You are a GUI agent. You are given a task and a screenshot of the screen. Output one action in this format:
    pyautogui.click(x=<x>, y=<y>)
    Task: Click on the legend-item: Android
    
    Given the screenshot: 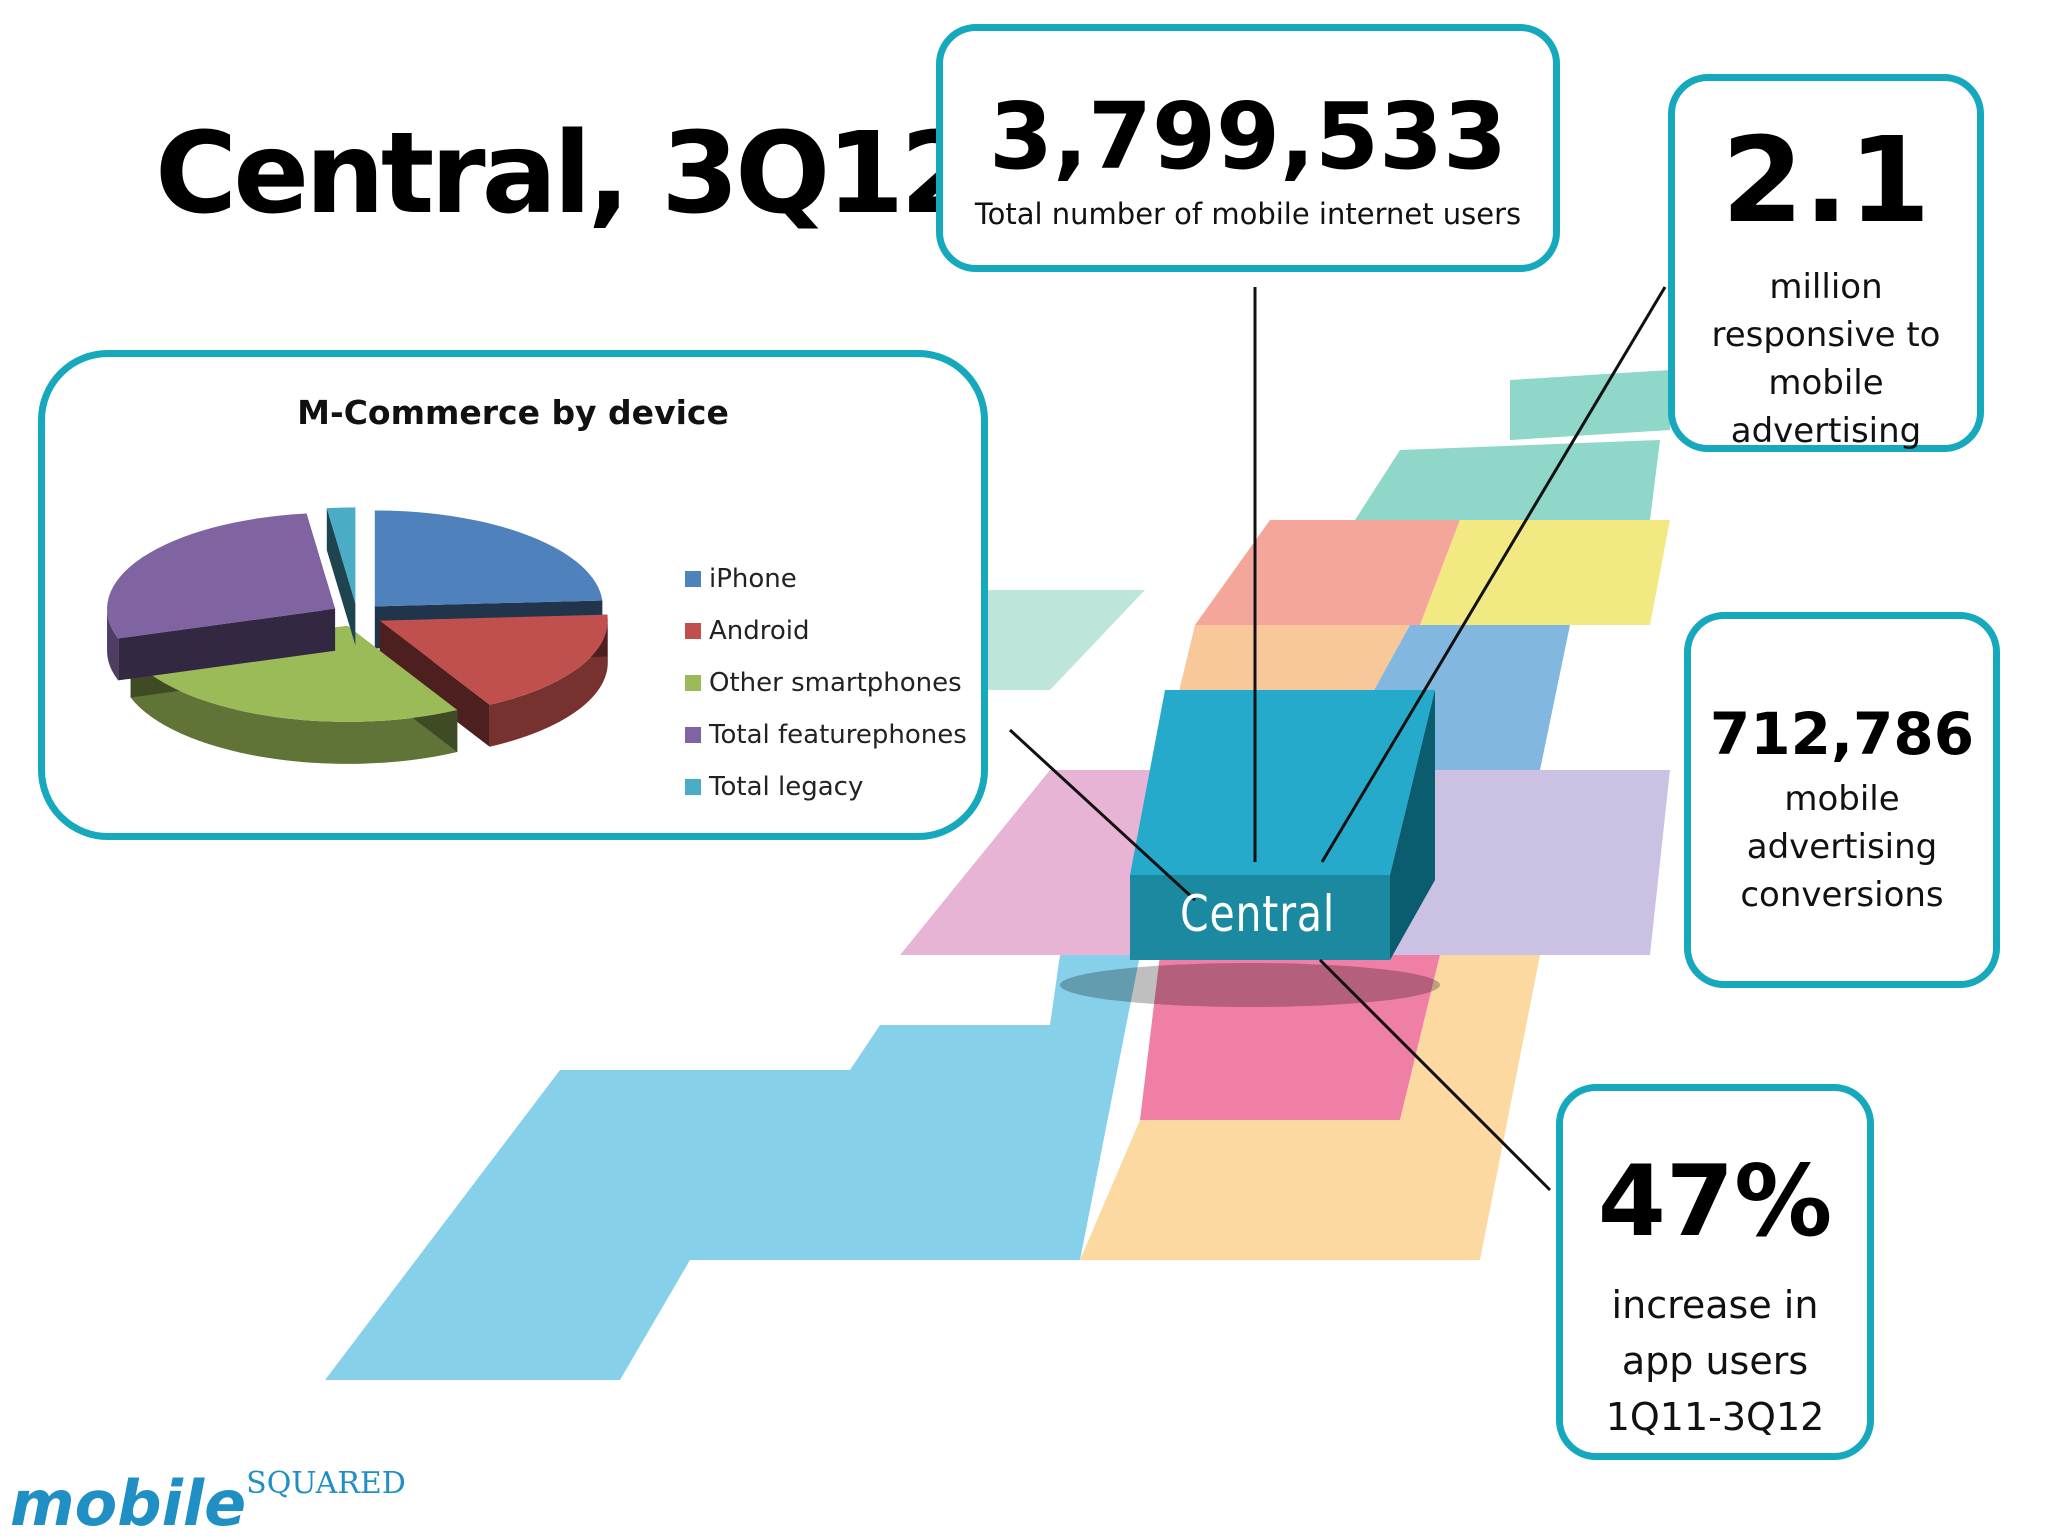 What is the action you would take?
    pyautogui.click(x=826, y=631)
    